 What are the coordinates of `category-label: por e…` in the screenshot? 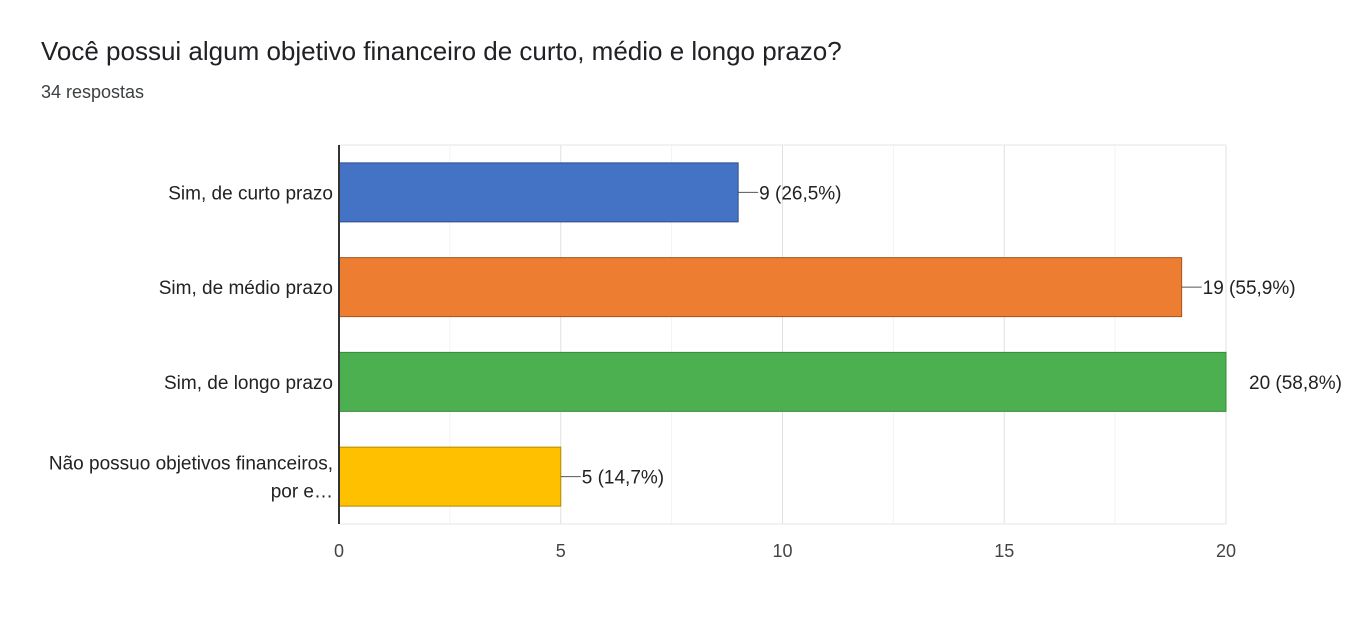 It's located at (302, 492).